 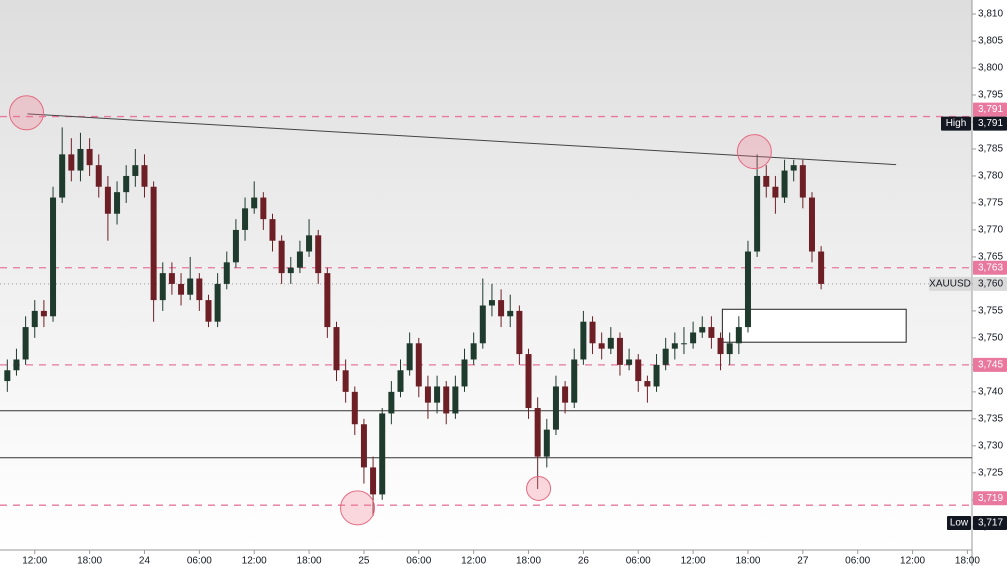 I want to click on price-tag-label: 3,717, so click(x=990, y=523).